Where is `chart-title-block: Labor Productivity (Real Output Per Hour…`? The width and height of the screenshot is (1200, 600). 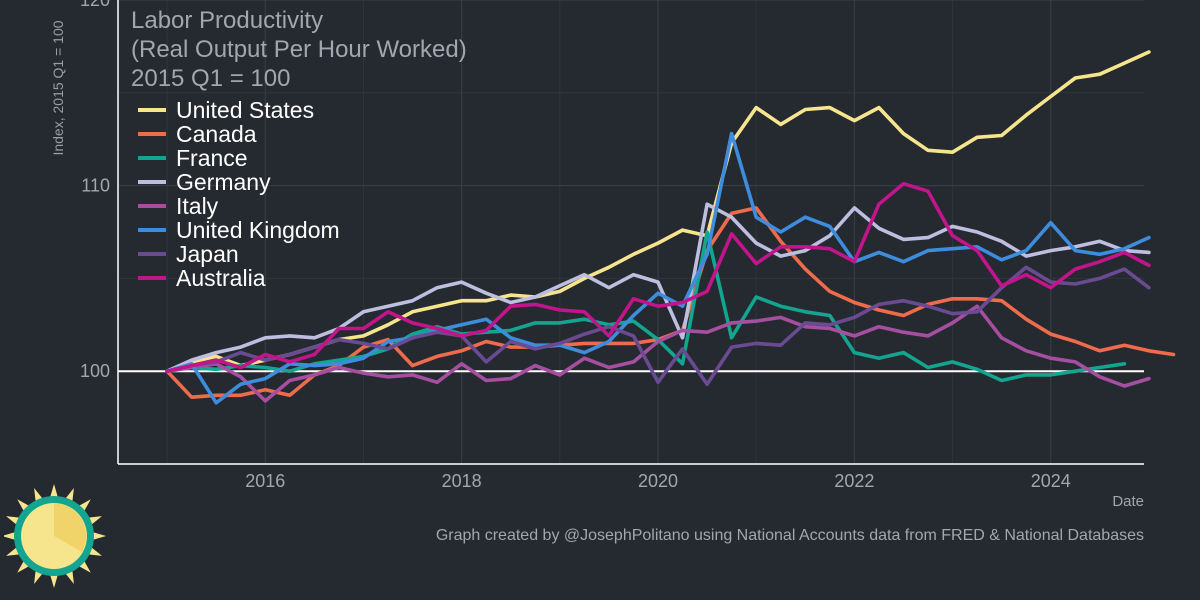 chart-title-block: Labor Productivity (Real Output Per Hour… is located at coordinates (299, 49).